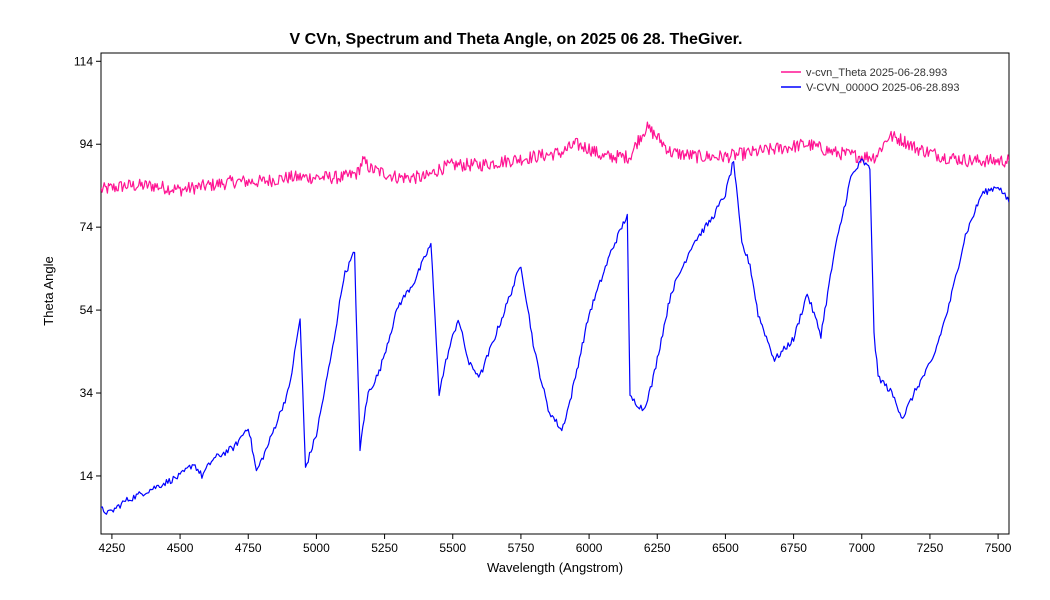 The image size is (1050, 600). Describe the element at coordinates (998, 548) in the screenshot. I see `x-tick-label: 7500` at that location.